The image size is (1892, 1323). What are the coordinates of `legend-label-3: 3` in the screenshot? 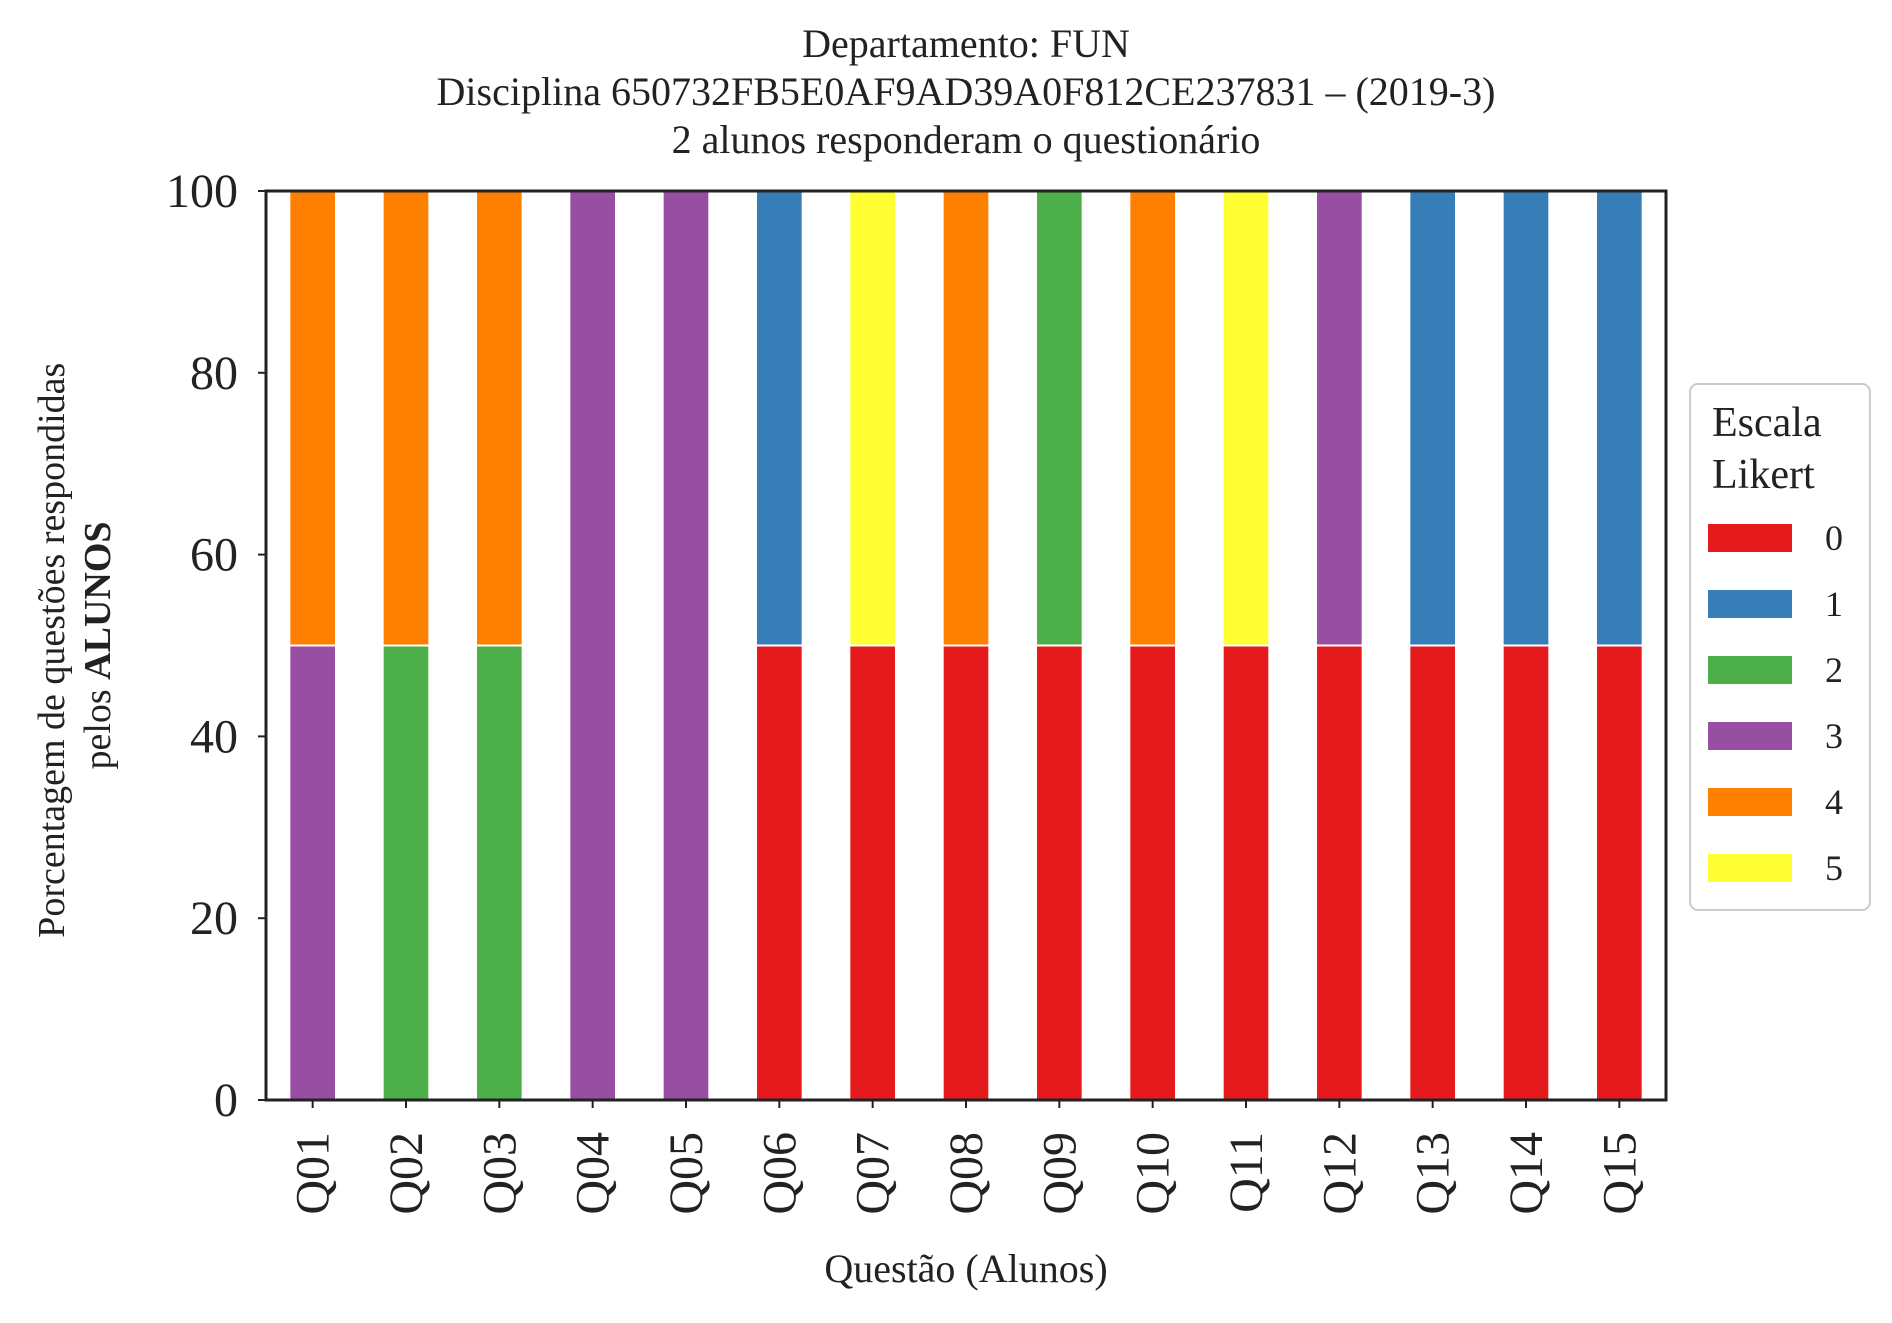 It's located at (1834, 736).